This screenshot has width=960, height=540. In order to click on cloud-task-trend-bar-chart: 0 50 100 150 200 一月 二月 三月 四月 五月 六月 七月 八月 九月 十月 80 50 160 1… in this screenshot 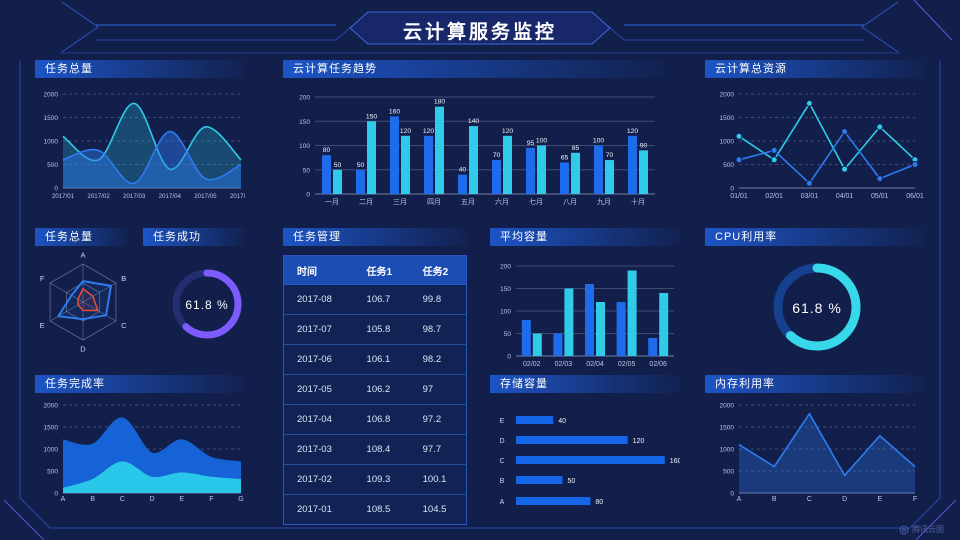, I will do `click(474, 147)`.